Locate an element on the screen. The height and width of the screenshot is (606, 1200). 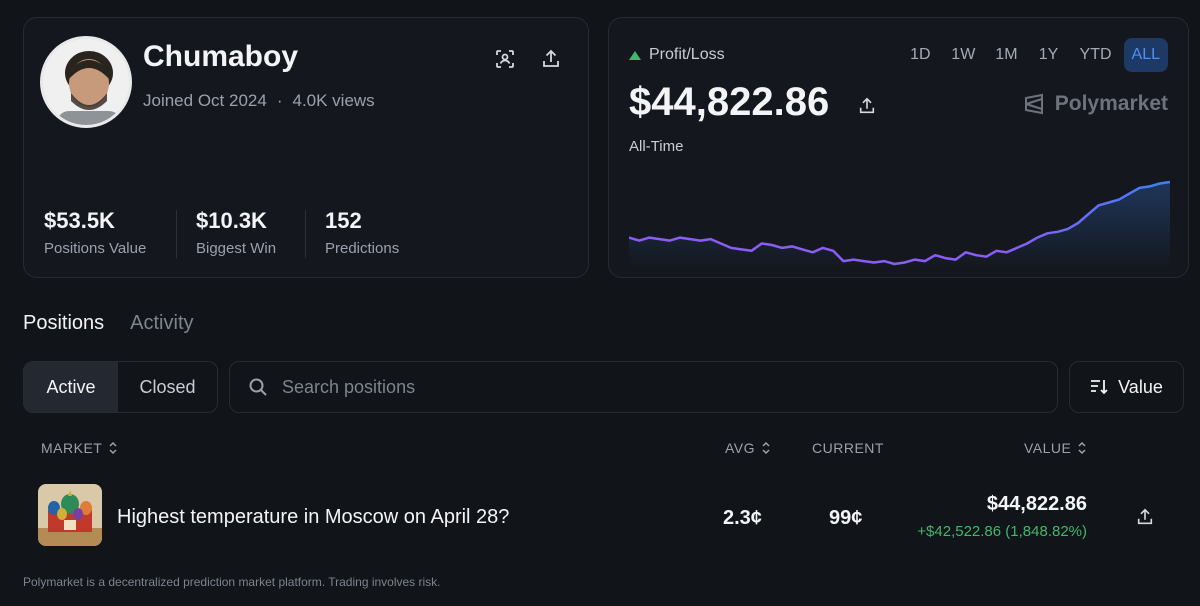
brand-name: Polymarket is located at coordinates (1111, 103).